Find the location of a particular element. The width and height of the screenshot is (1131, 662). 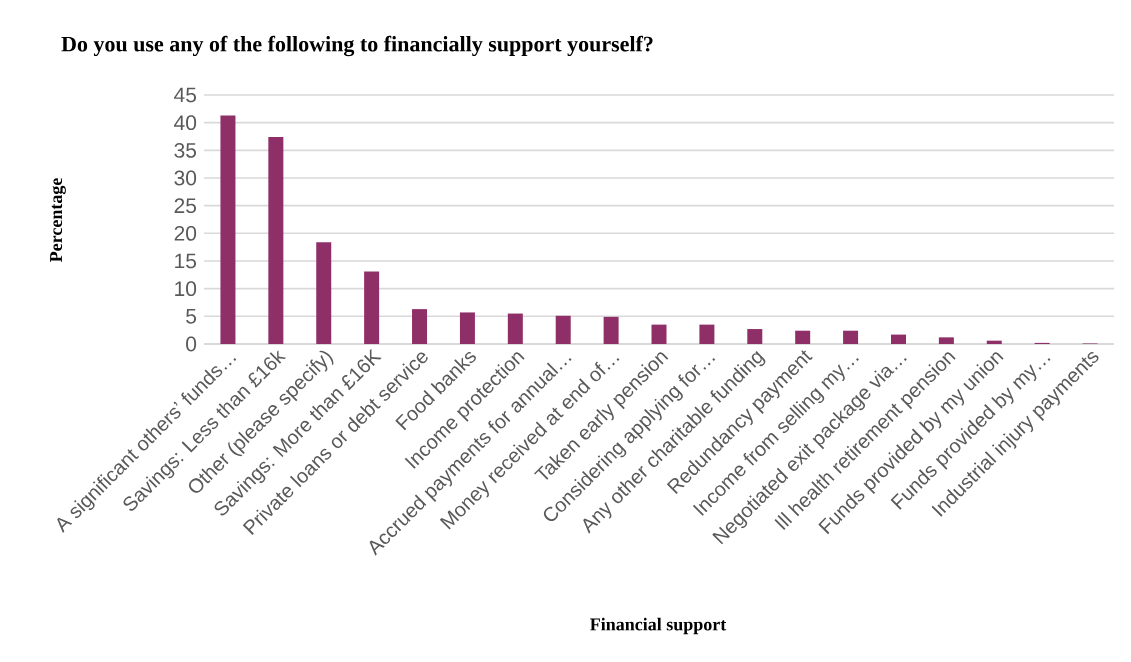

x-axis-title: Financial support is located at coordinates (658, 626).